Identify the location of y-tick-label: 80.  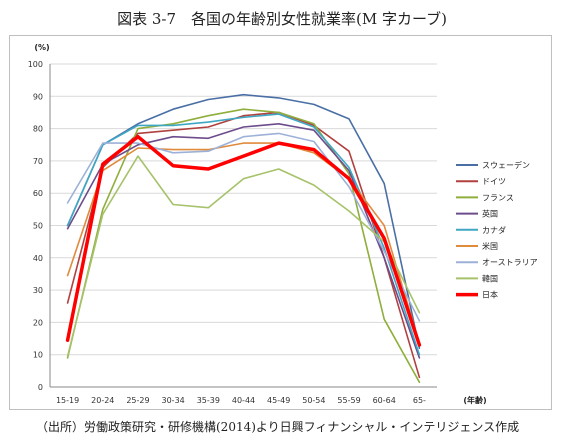
(38, 129).